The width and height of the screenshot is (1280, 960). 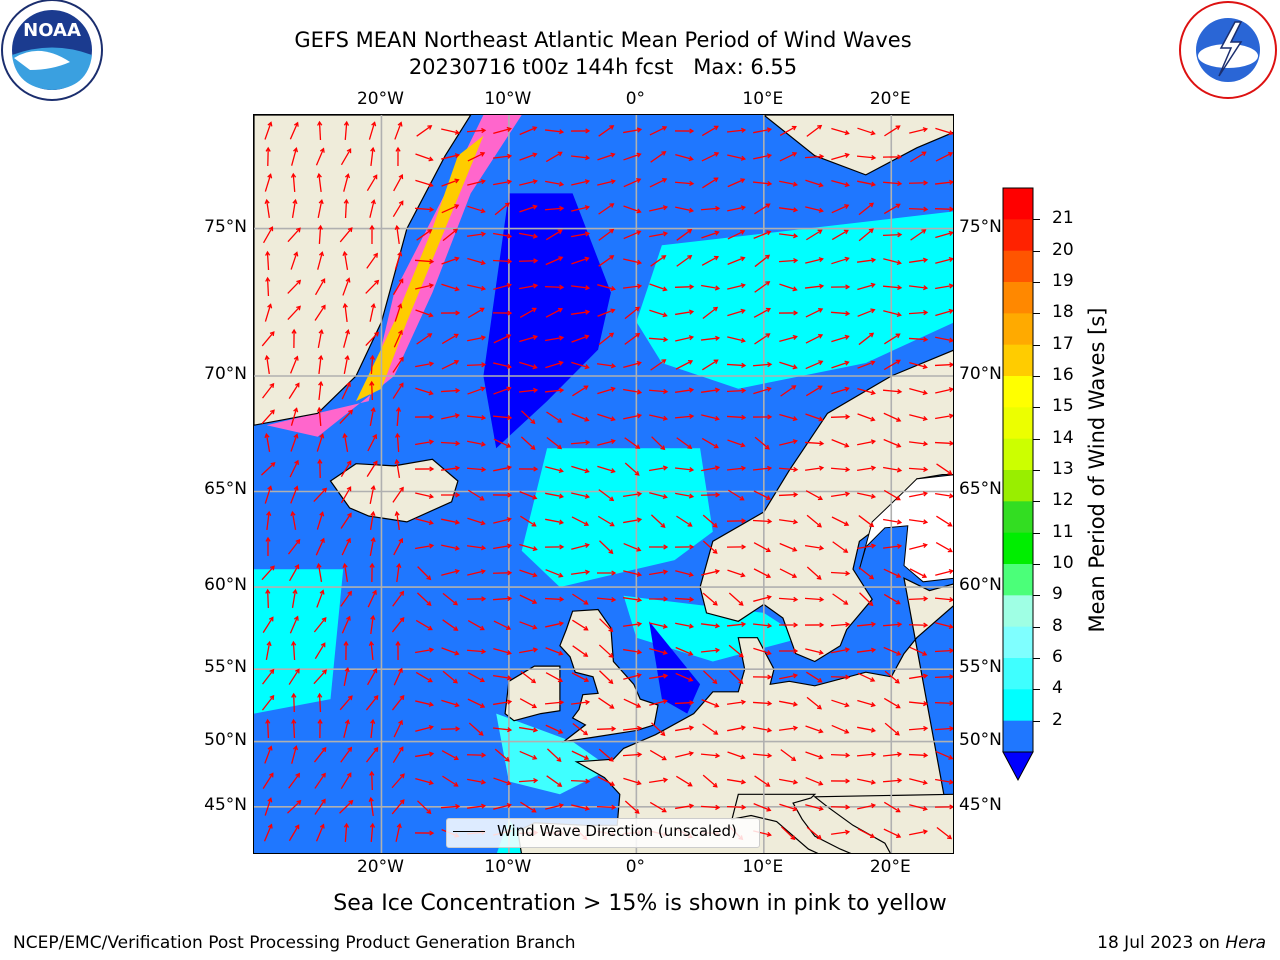 What do you see at coordinates (380, 99) in the screenshot?
I see `lon-tick-top: 20°W` at bounding box center [380, 99].